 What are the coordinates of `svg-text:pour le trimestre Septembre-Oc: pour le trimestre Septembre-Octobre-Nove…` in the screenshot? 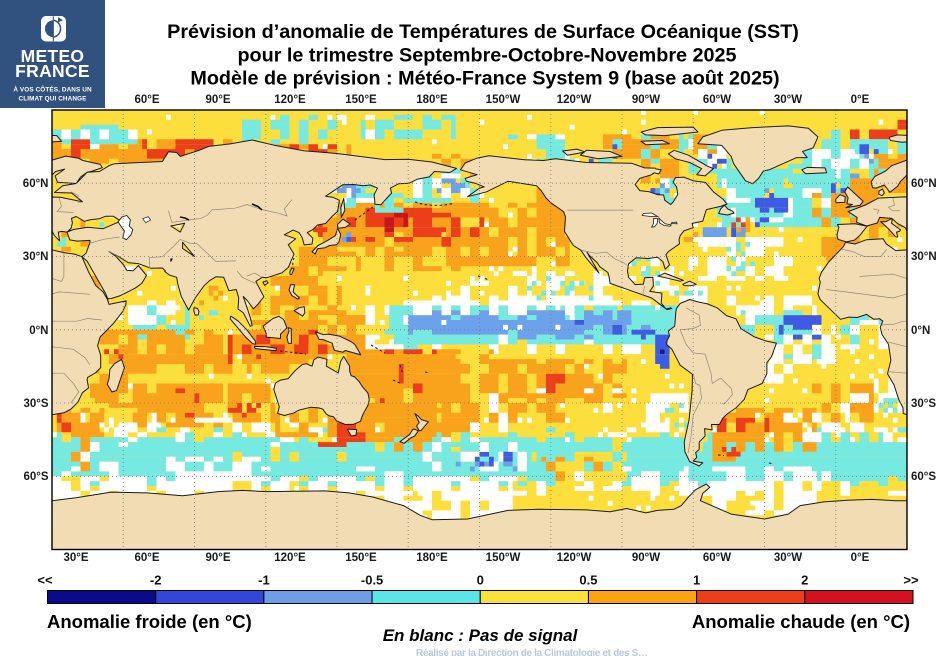 It's located at (486, 56).